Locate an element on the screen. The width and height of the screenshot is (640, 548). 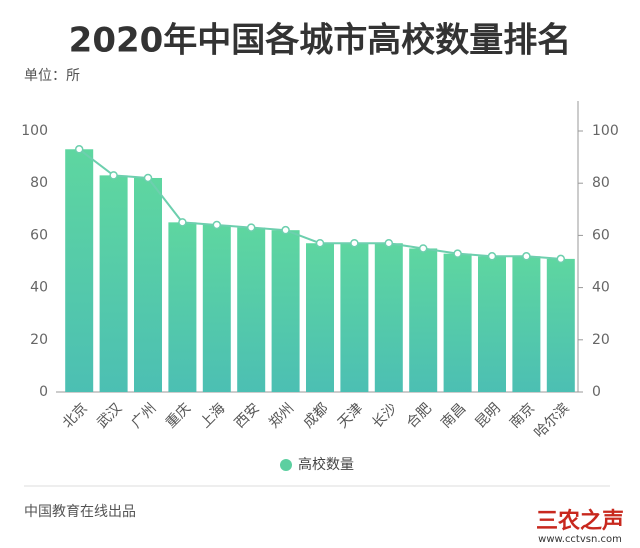
y-tick-label: 40 is located at coordinates (39, 288).